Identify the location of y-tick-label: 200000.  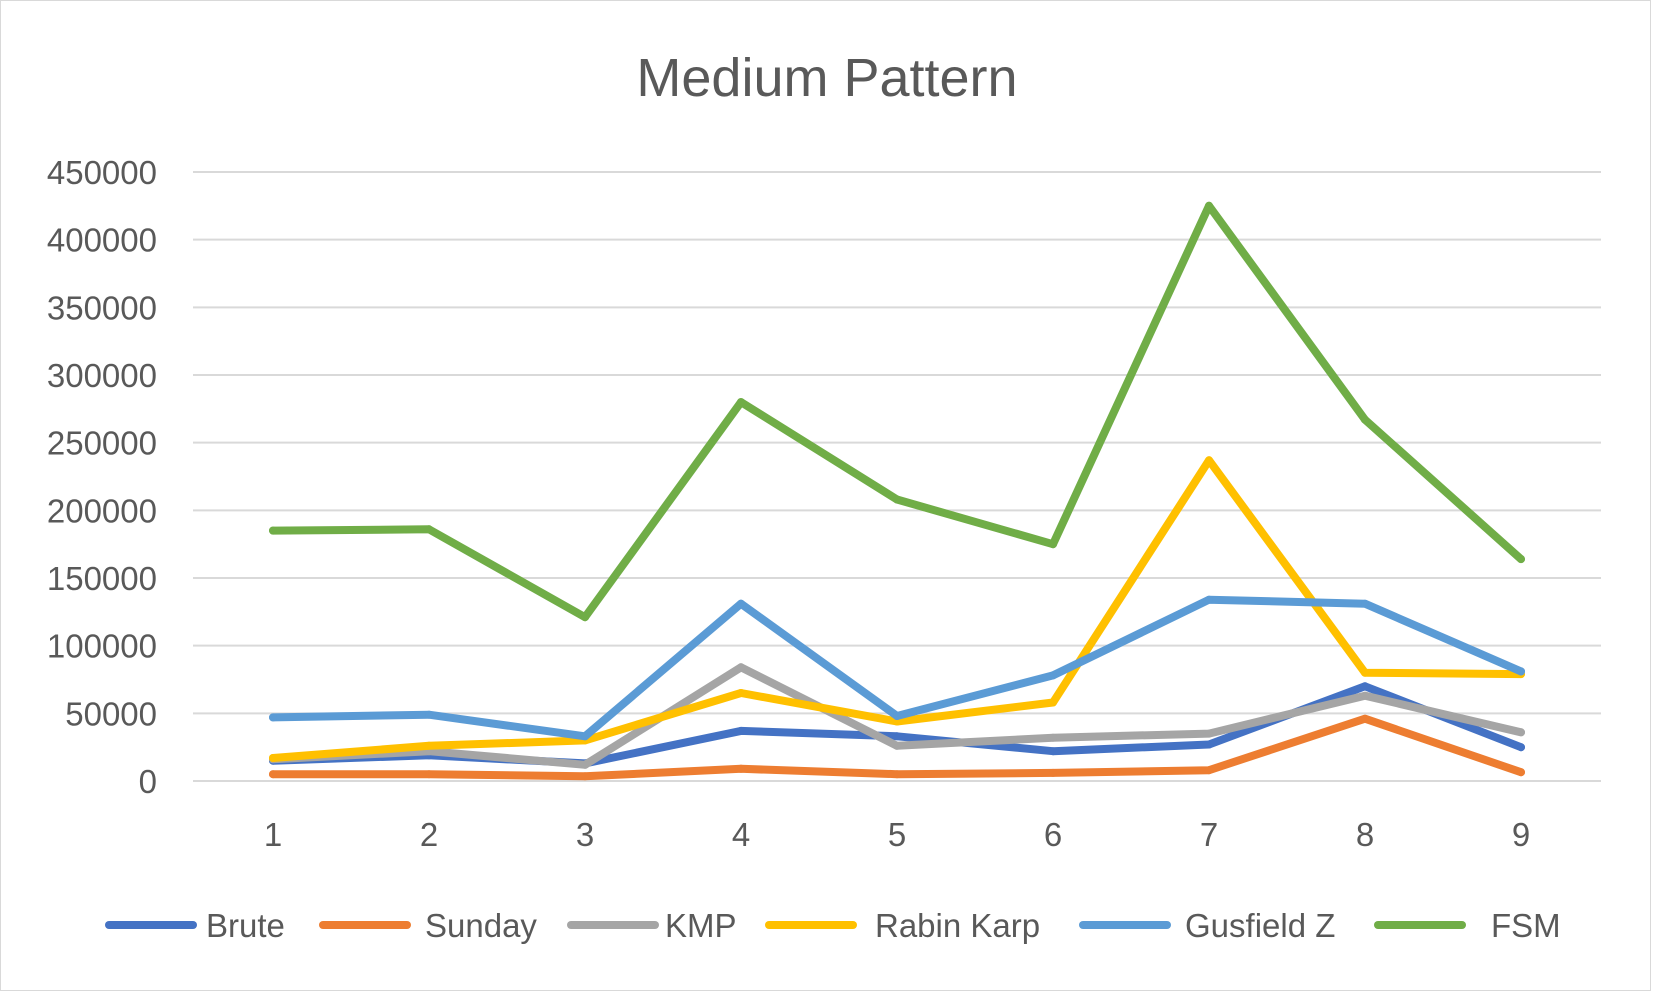
(102, 510).